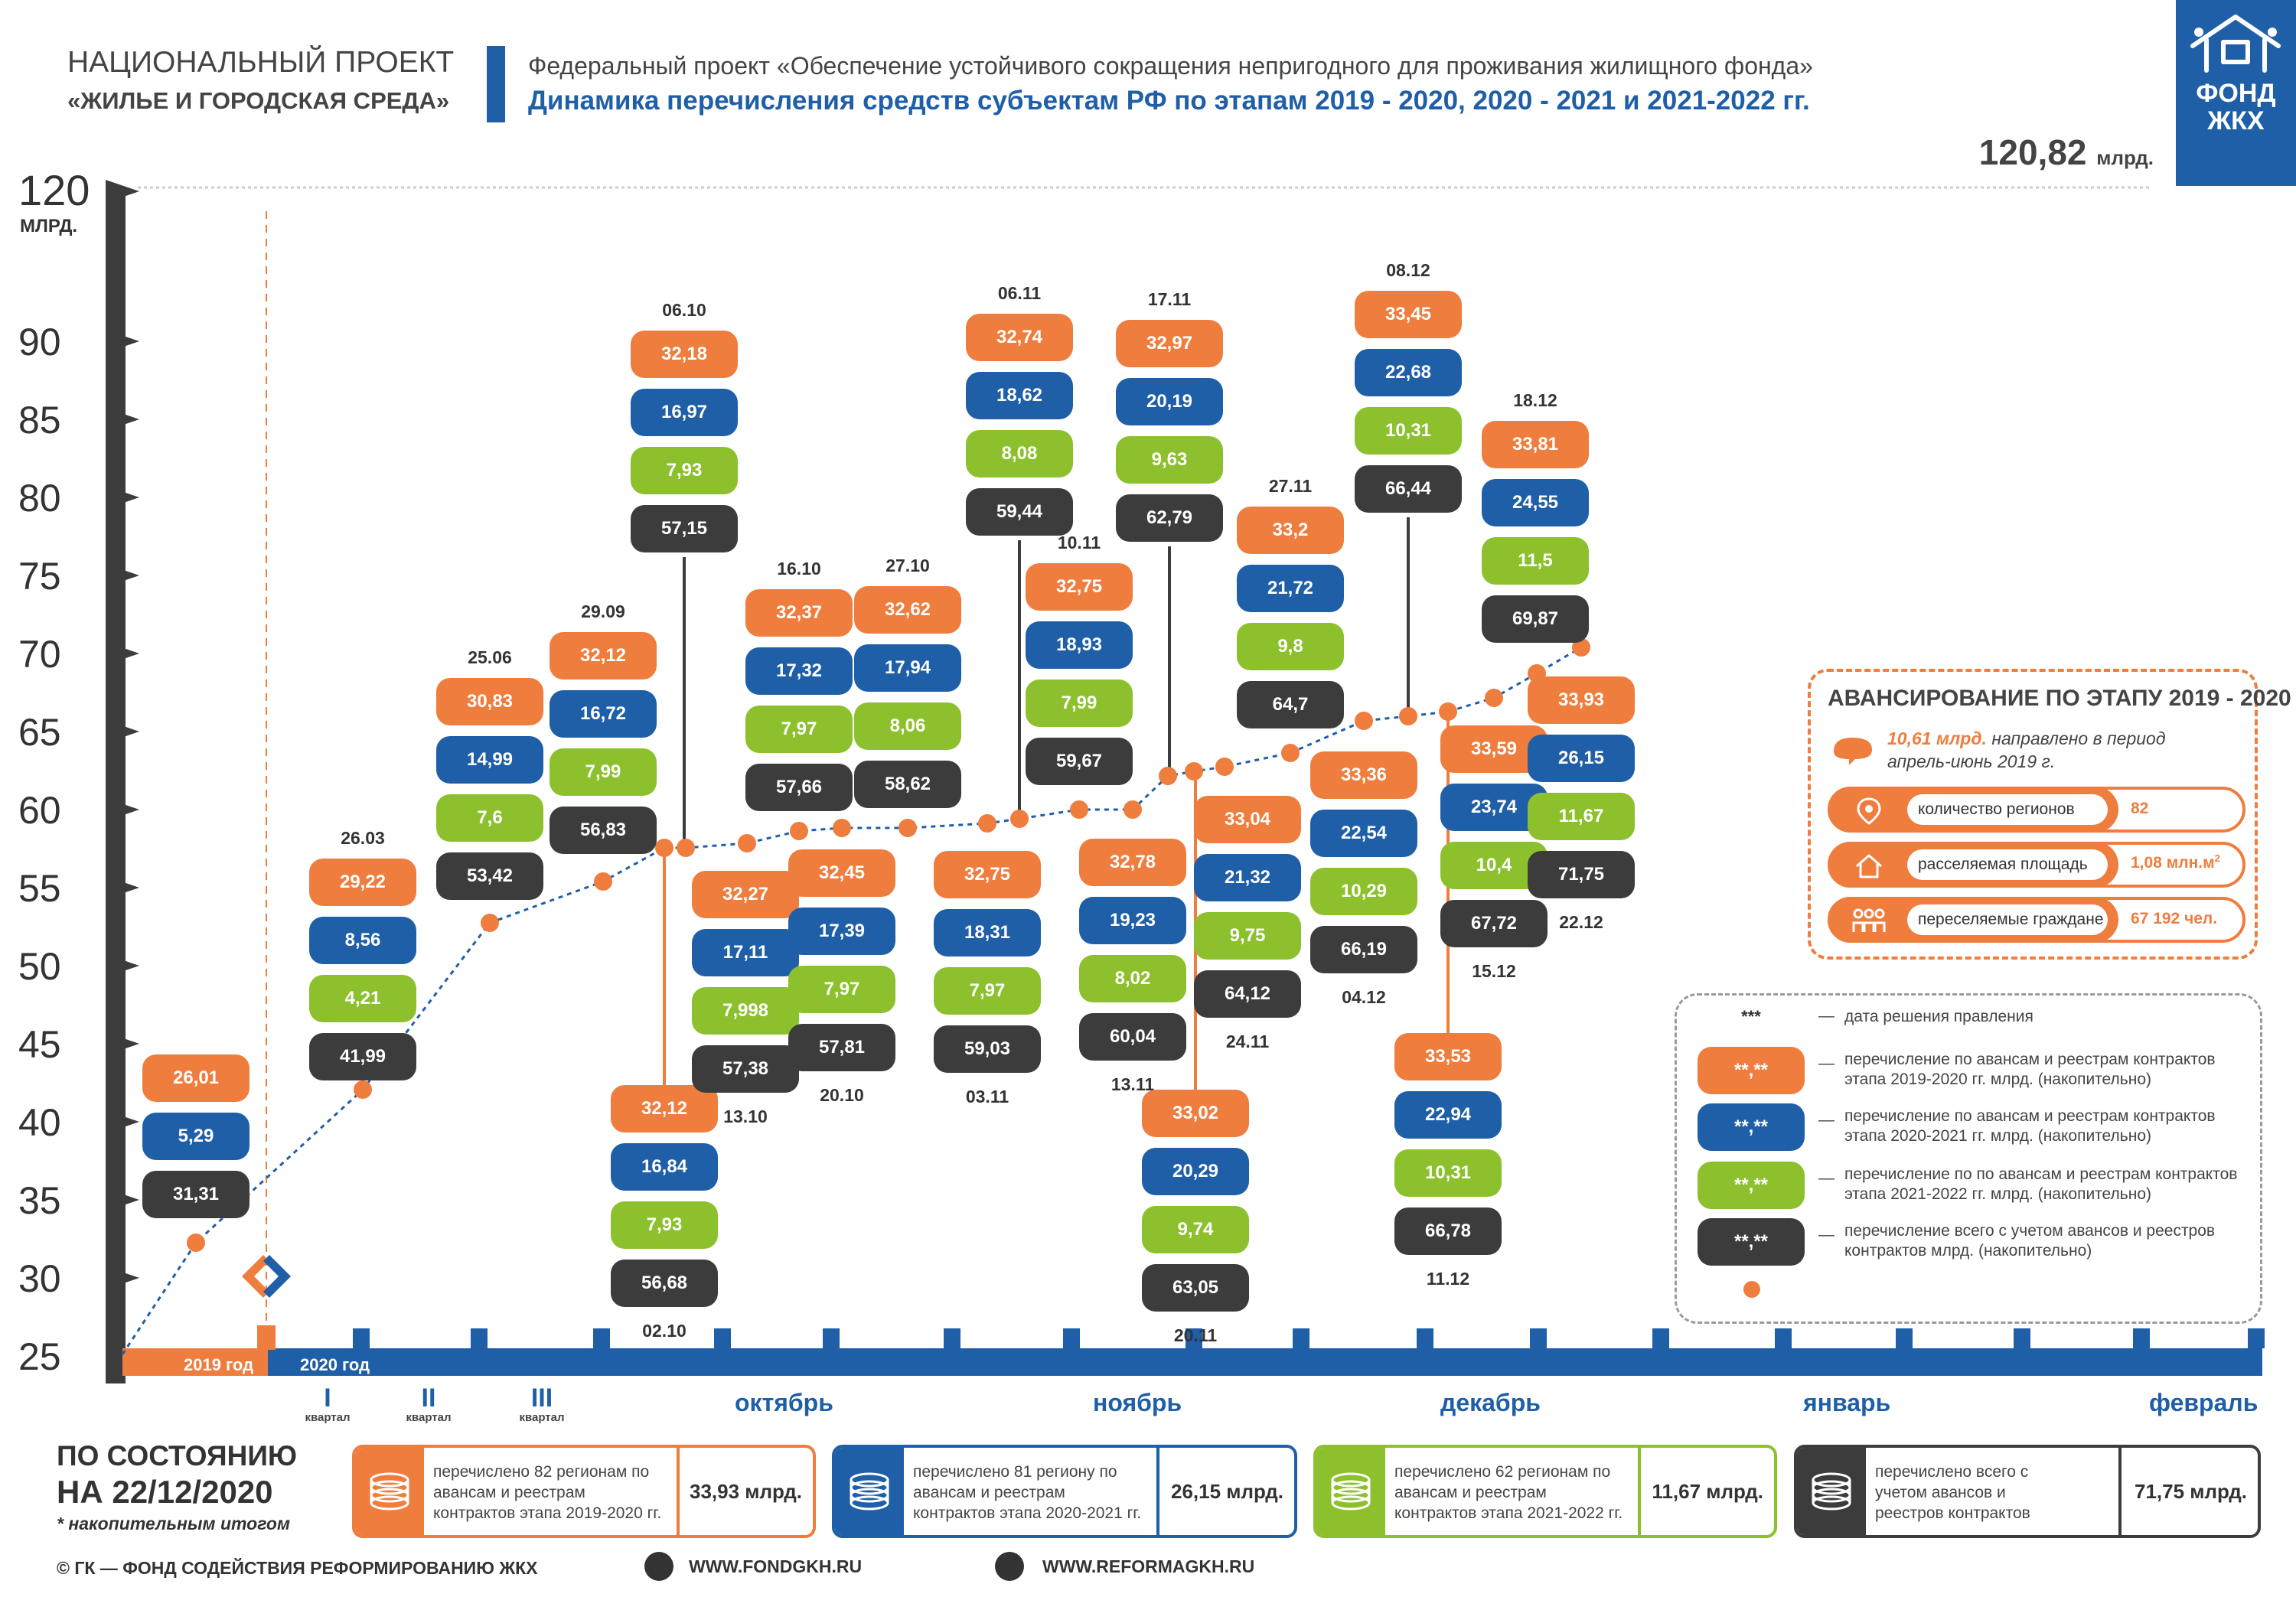  I want to click on logo-text: ФОНД ЖКХ, so click(2236, 108).